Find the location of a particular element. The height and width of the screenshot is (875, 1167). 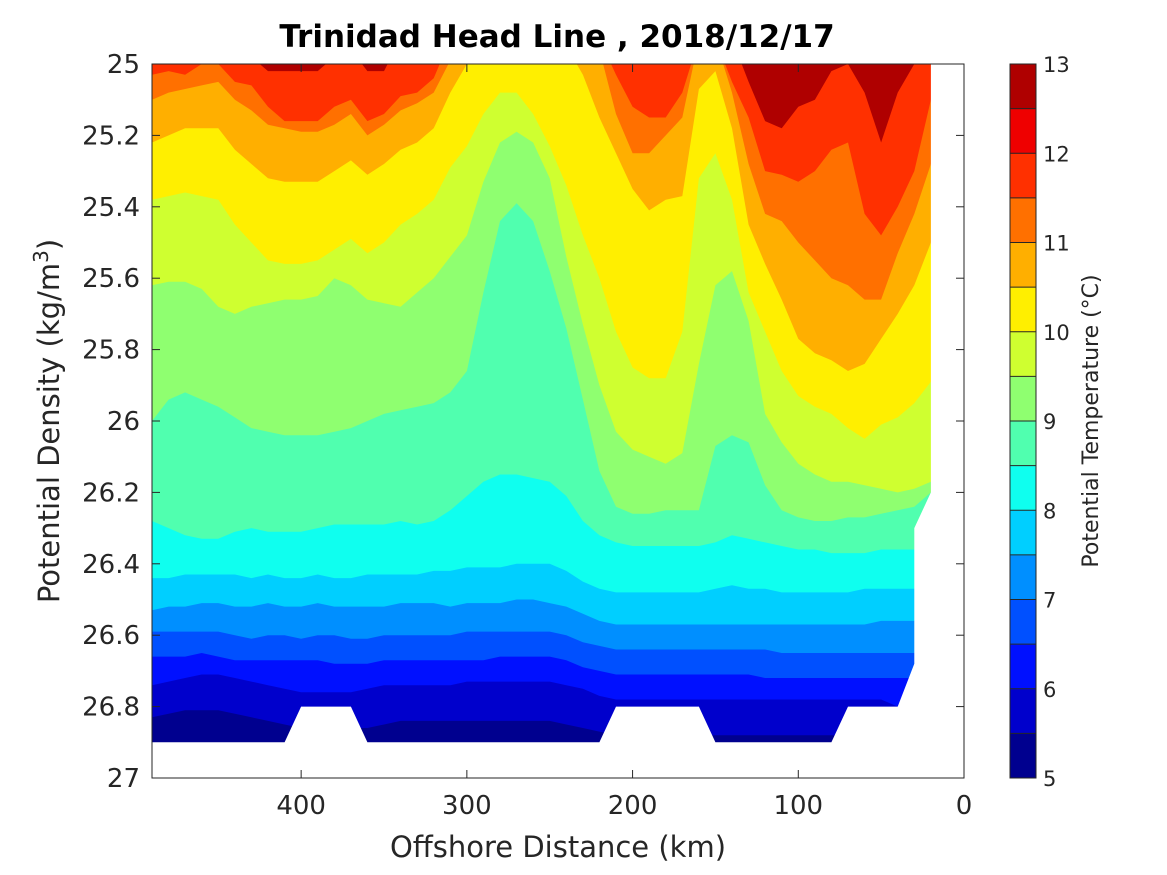

colorbar-tick-label: 10 is located at coordinates (1056, 333).